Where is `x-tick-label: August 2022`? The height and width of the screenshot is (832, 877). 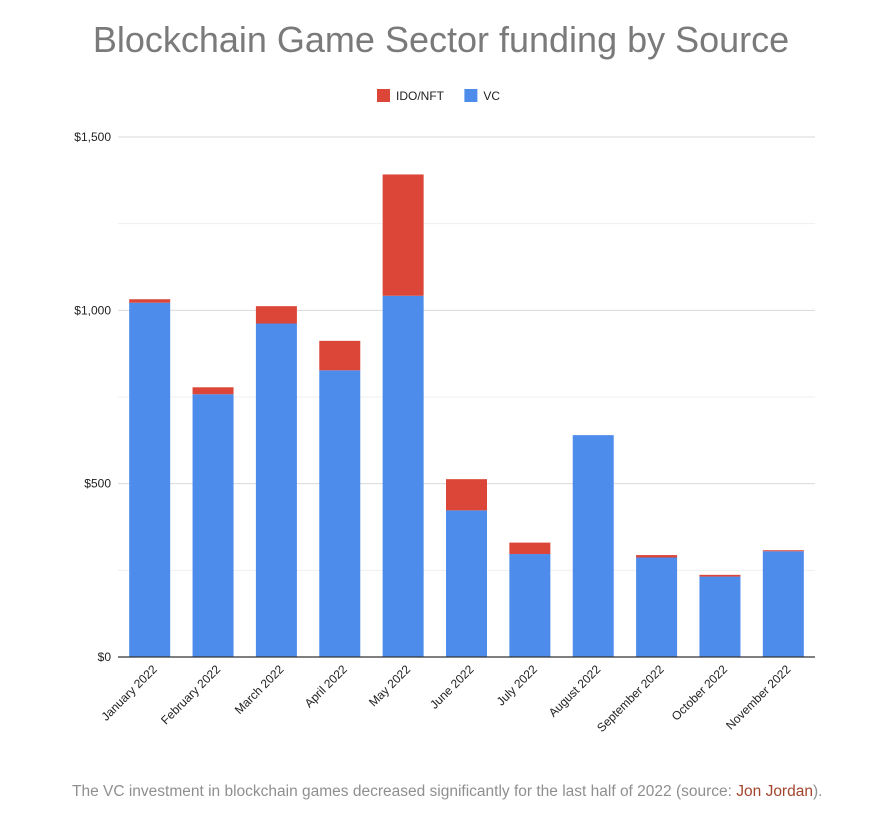
x-tick-label: August 2022 is located at coordinates (575, 691).